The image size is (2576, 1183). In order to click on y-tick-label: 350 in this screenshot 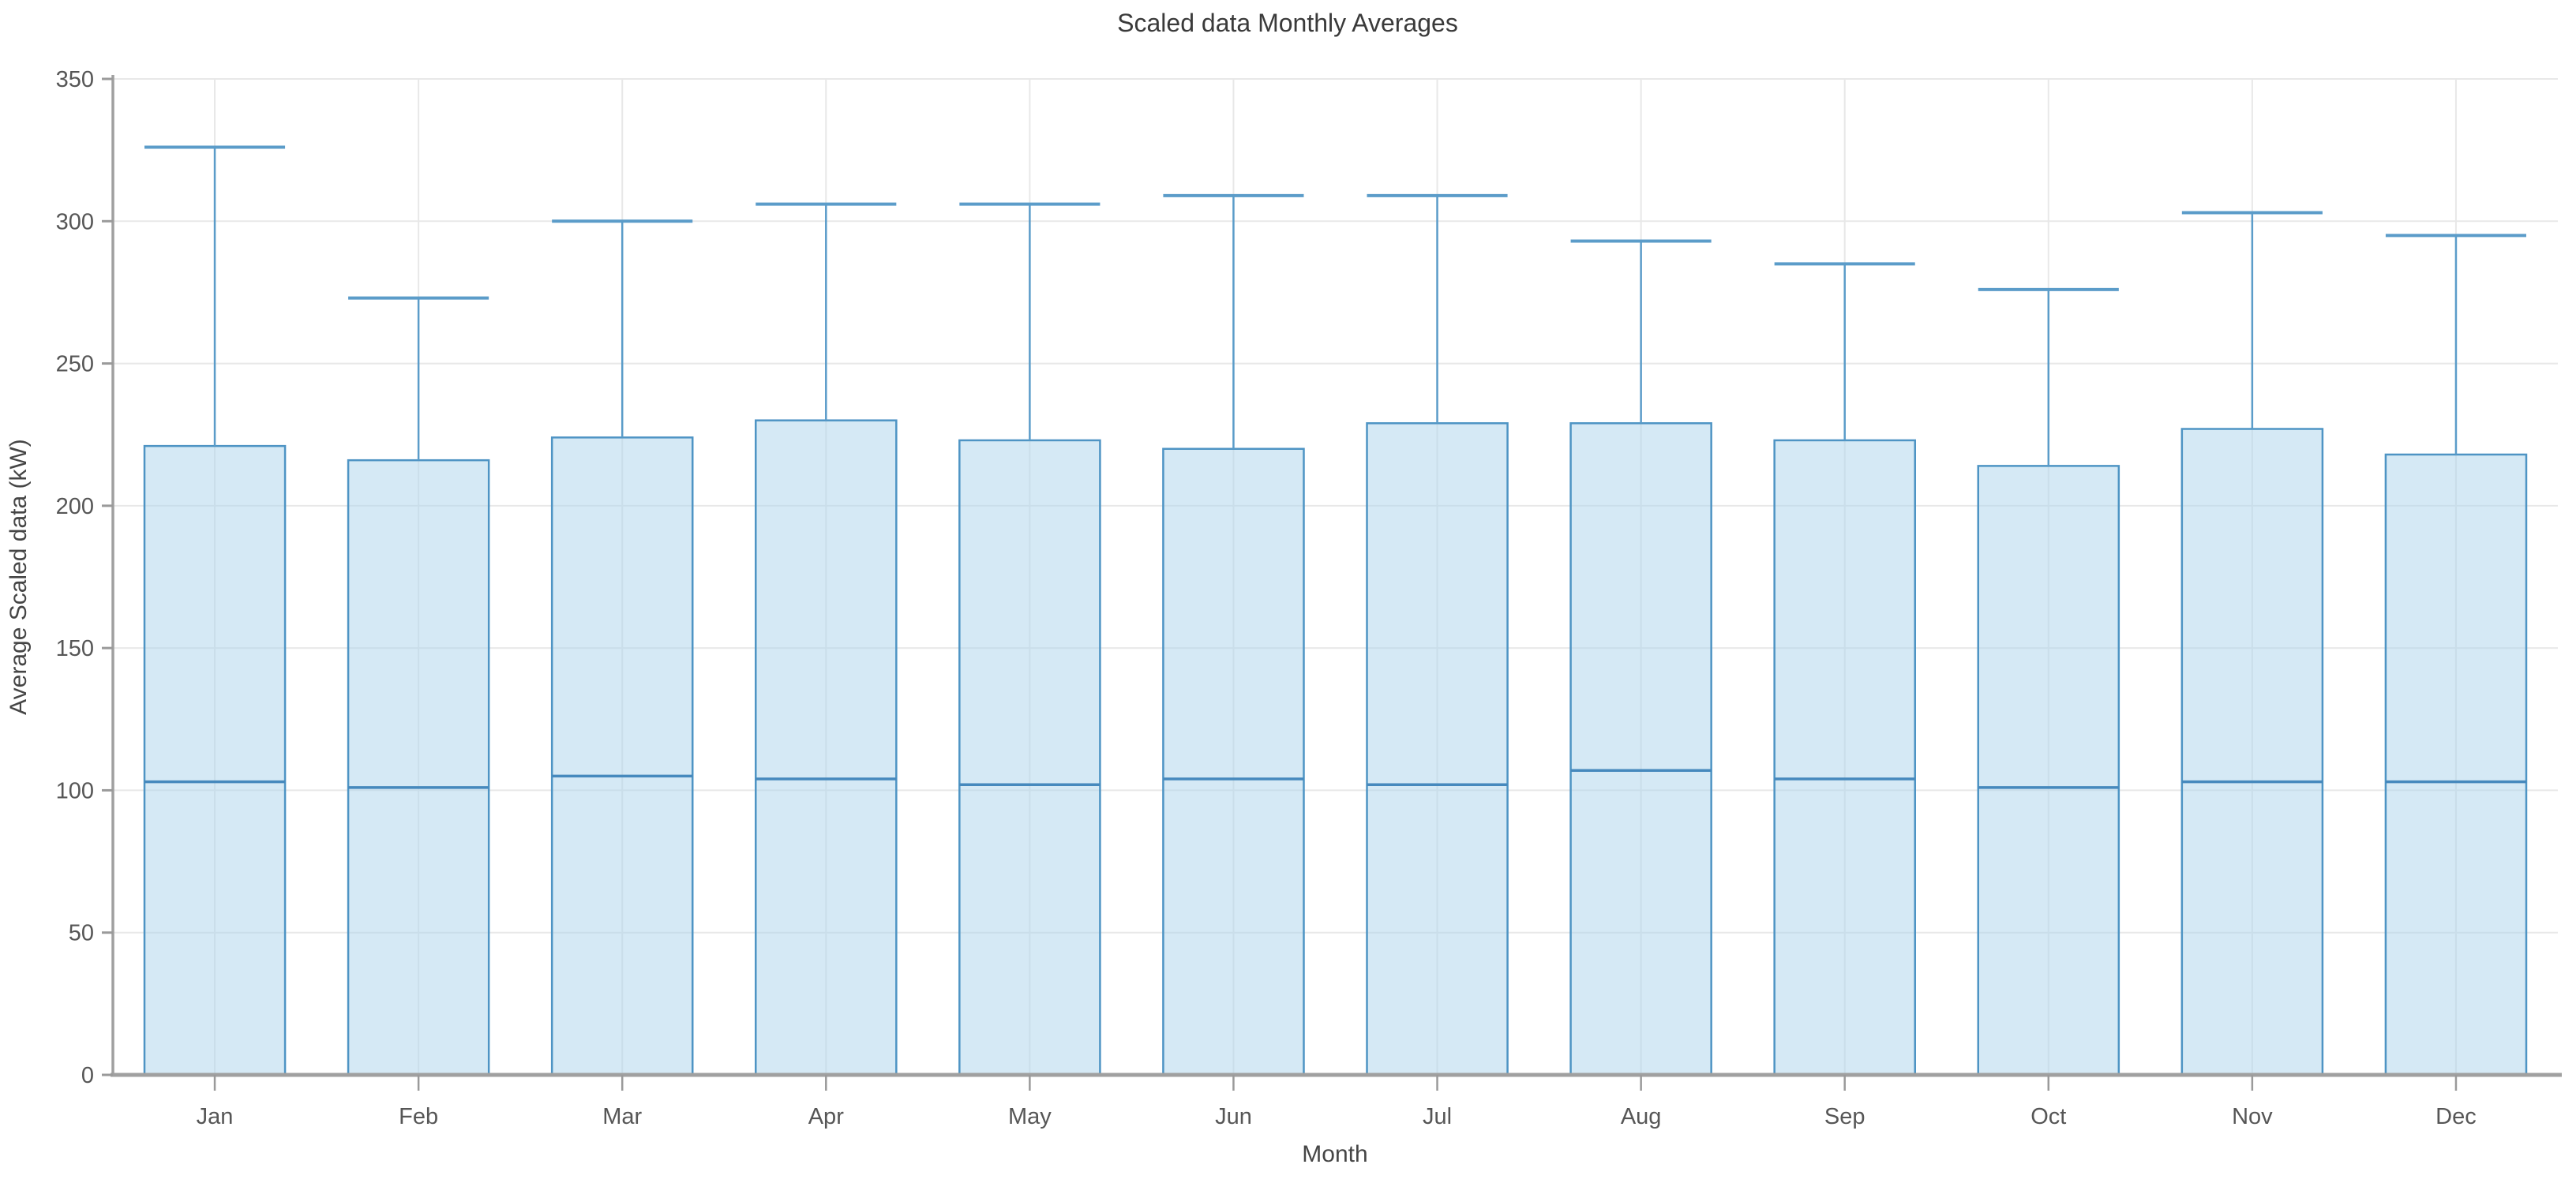, I will do `click(75, 79)`.